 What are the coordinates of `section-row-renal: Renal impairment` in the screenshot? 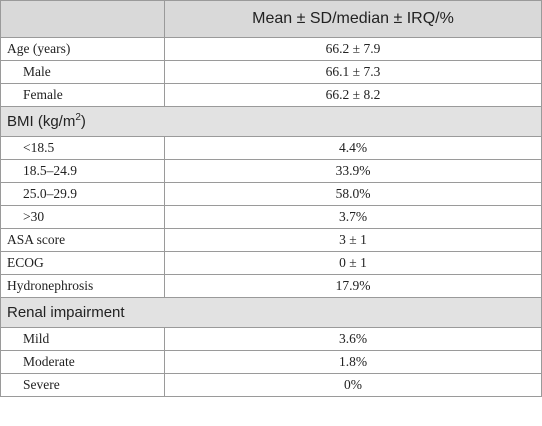 It's located at (271, 312).